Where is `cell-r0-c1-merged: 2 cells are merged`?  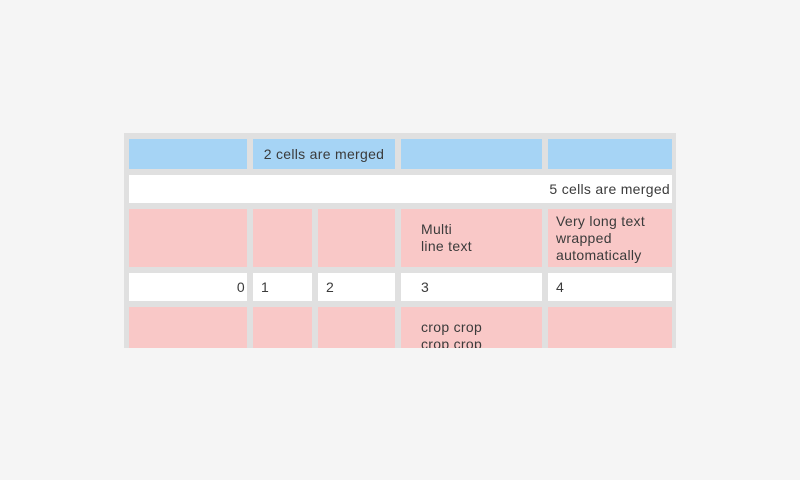 cell-r0-c1-merged: 2 cells are merged is located at coordinates (324, 154).